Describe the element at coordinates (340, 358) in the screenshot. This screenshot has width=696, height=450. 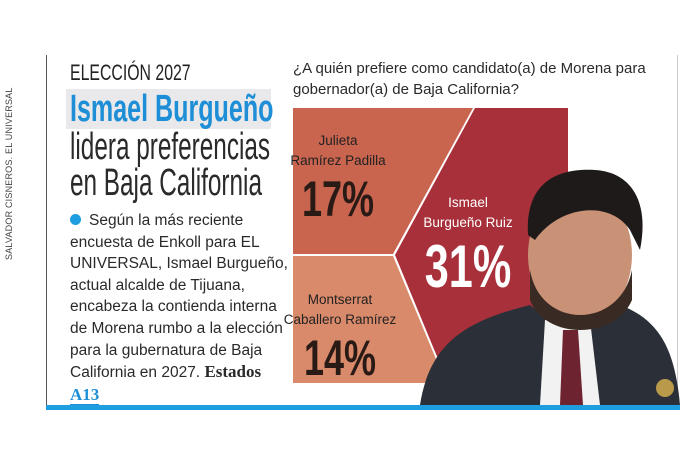
I see `value-montserrat: 14%` at that location.